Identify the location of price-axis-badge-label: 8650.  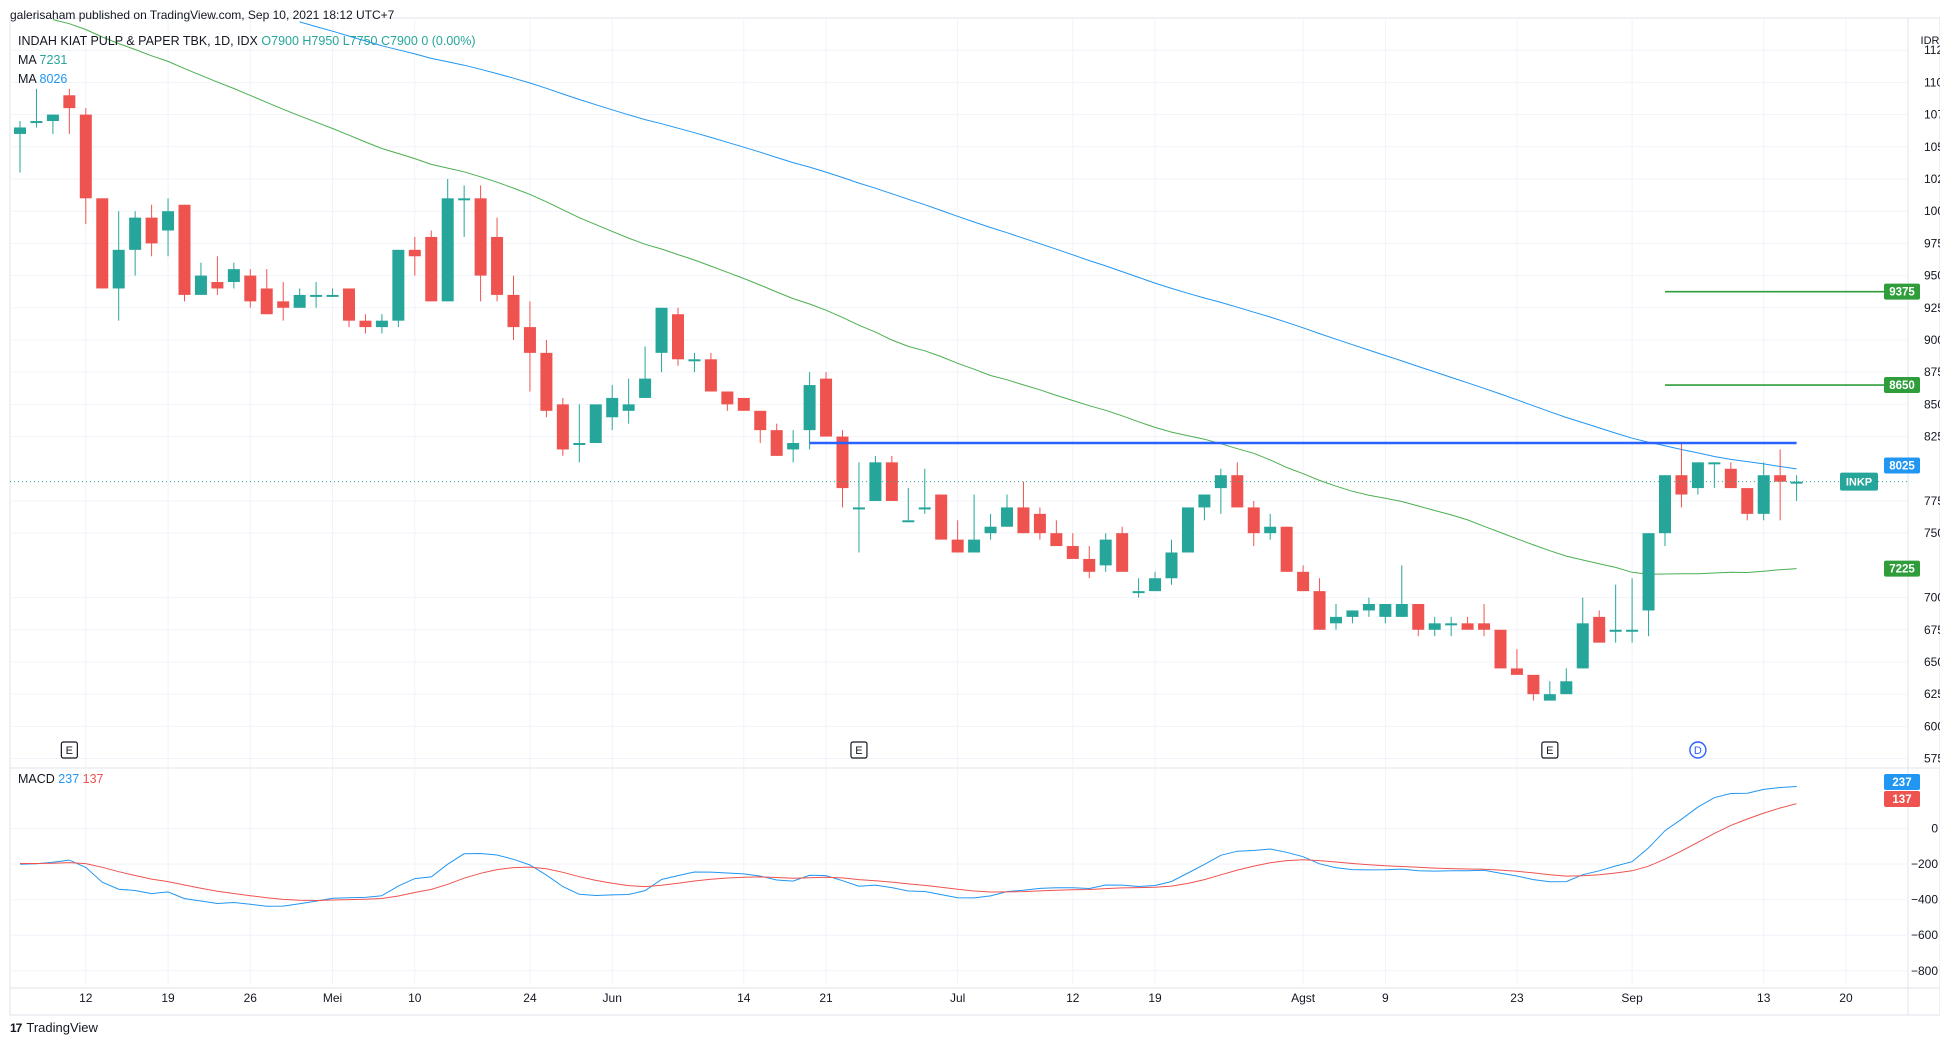
(1902, 386).